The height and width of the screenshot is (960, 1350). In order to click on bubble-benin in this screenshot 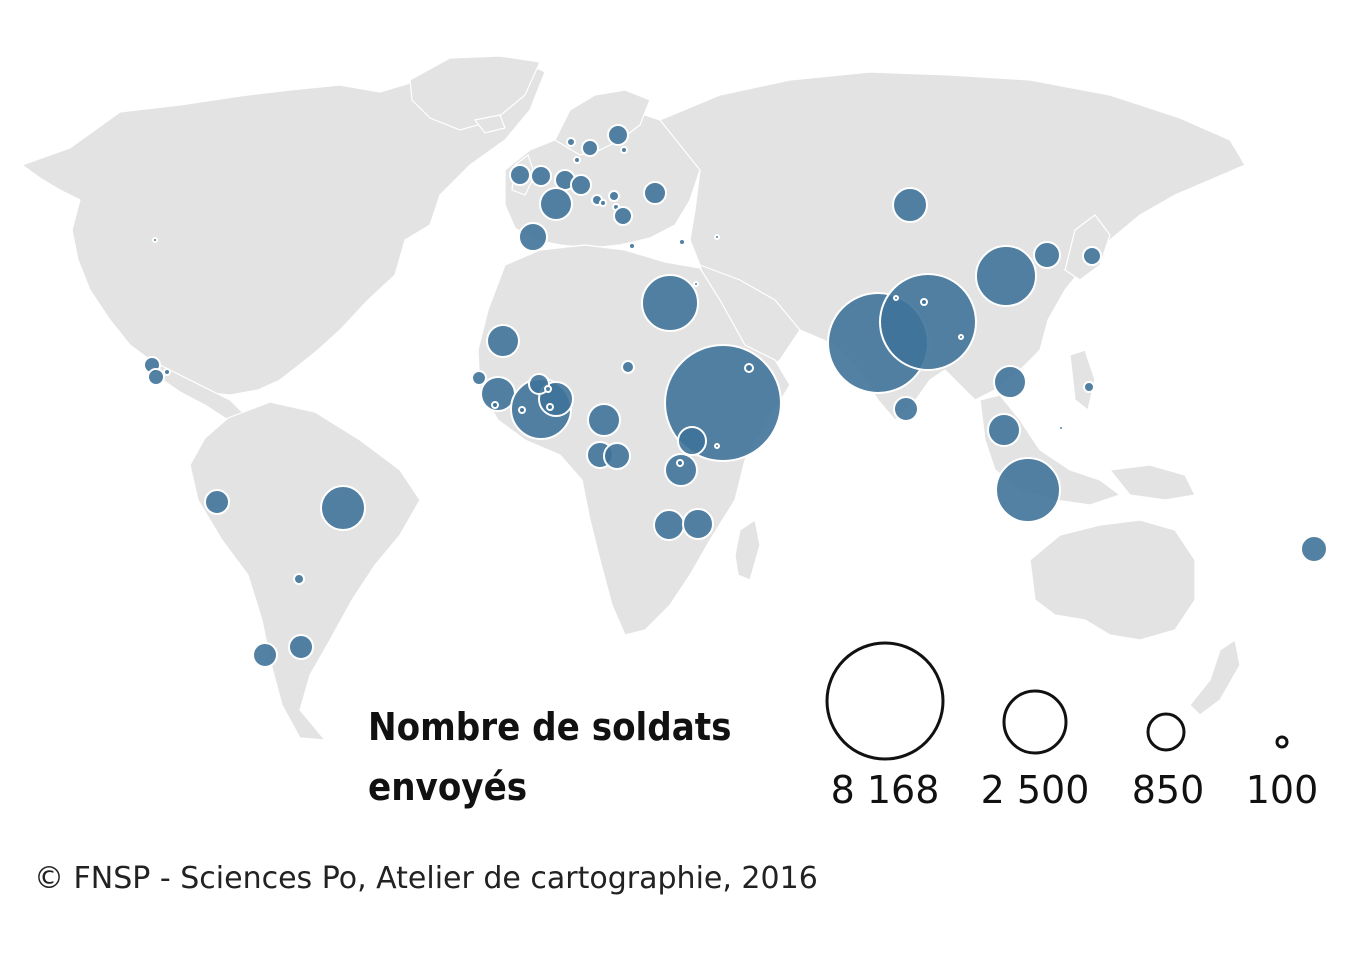, I will do `click(550, 407)`.